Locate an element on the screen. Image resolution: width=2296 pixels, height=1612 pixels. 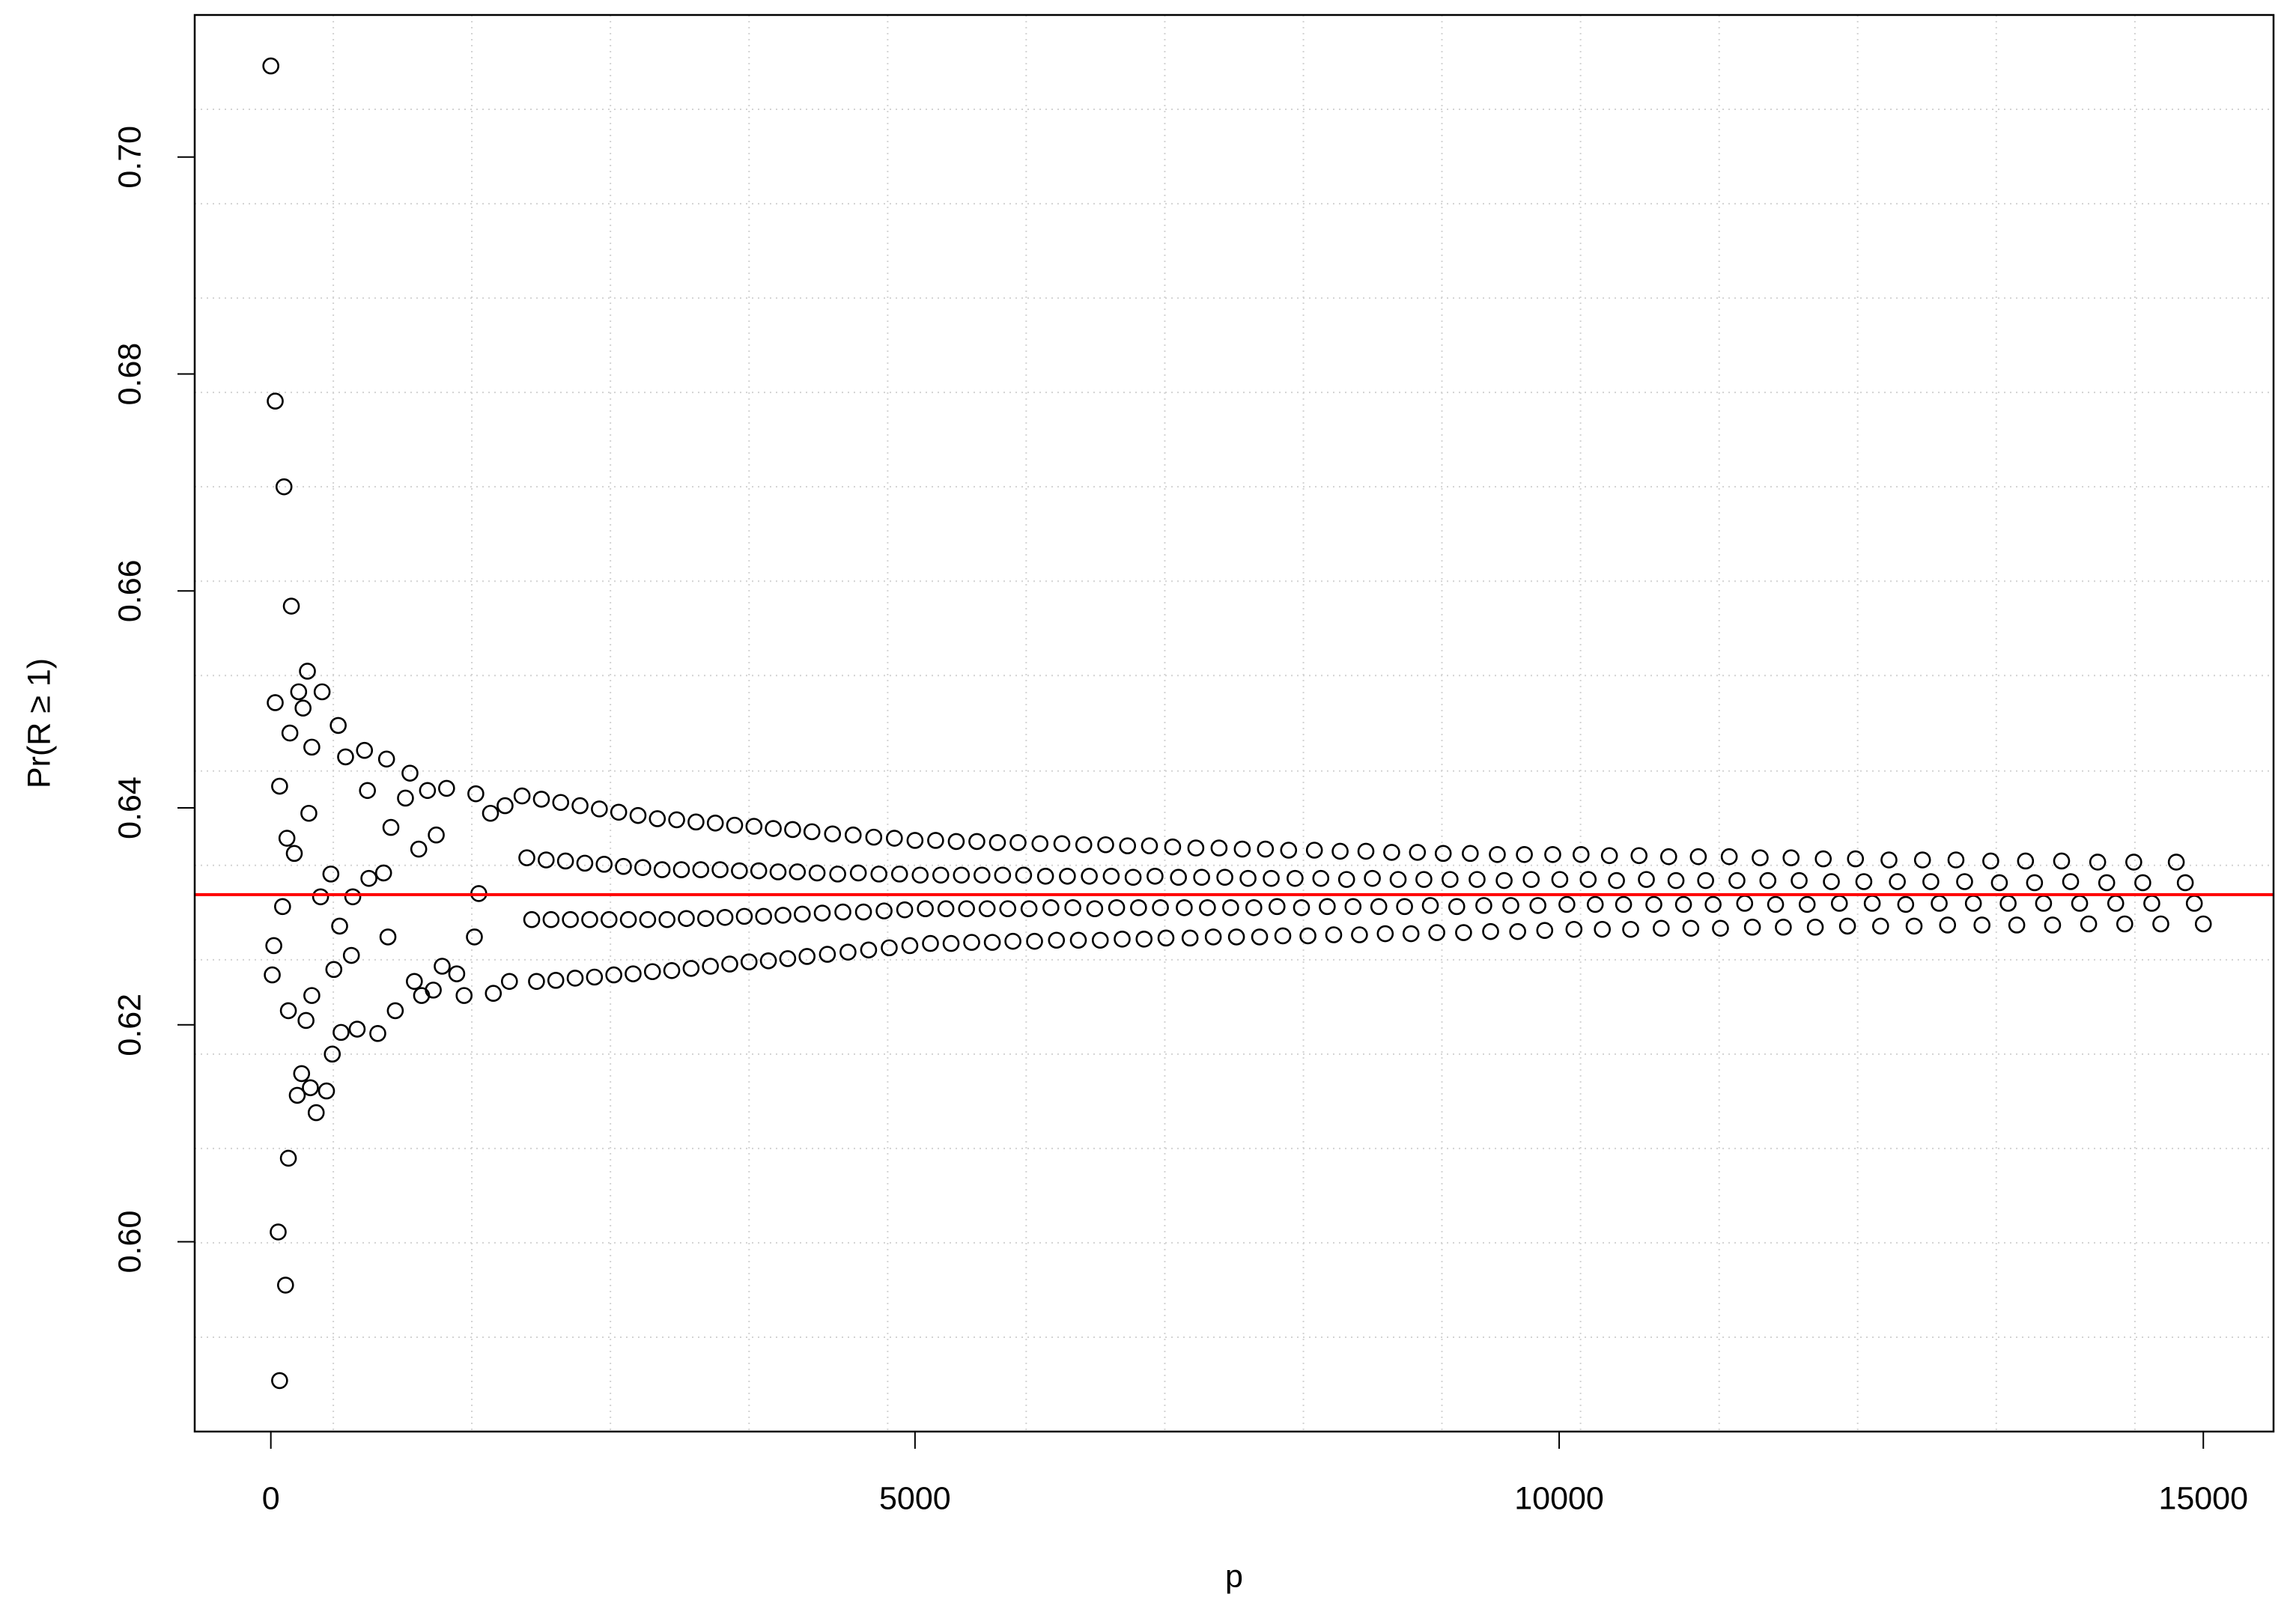
x-axis-label: p is located at coordinates (1234, 1576).